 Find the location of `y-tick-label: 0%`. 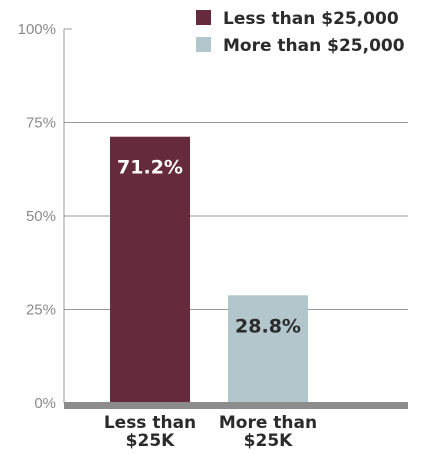

y-tick-label: 0% is located at coordinates (45, 403).